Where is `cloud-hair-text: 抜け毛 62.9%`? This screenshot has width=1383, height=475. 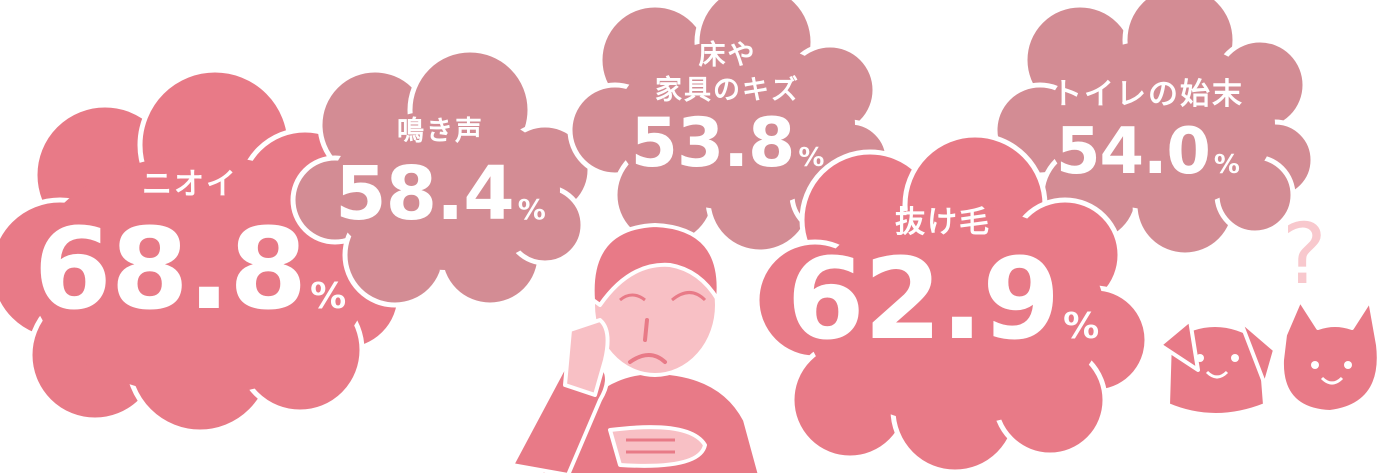 cloud-hair-text: 抜け毛 62.9% is located at coordinates (943, 285).